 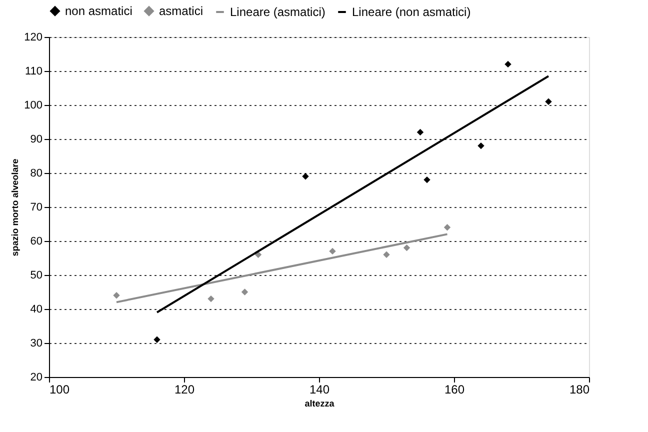 What do you see at coordinates (319, 389) in the screenshot?
I see `x-tick-label: 140` at bounding box center [319, 389].